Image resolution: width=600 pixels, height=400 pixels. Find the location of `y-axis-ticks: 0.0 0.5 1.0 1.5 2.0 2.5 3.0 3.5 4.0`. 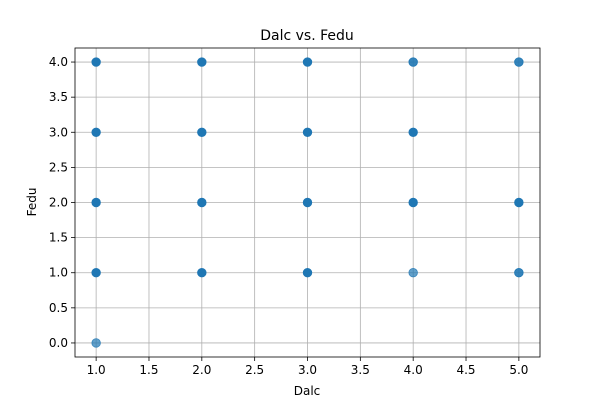

y-axis-ticks: 0.0 0.5 1.0 1.5 2.0 2.5 3.0 3.5 4.0 is located at coordinates (62, 202).